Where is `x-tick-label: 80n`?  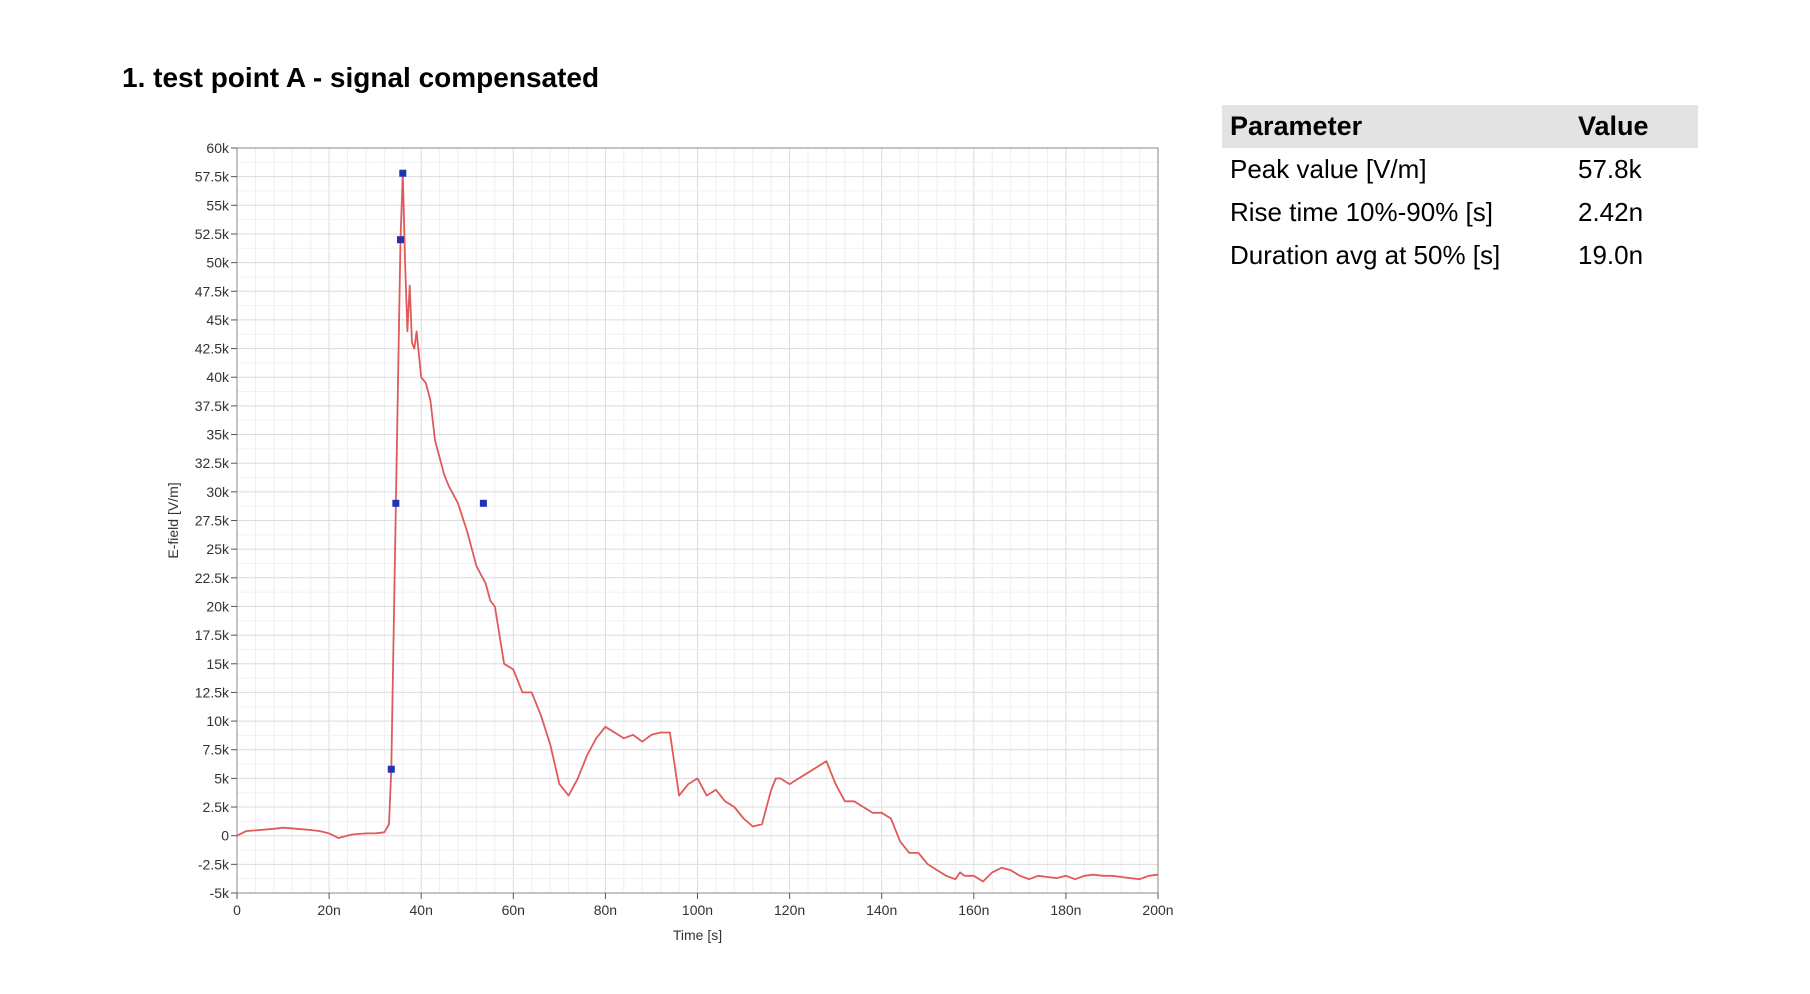
x-tick-label: 80n is located at coordinates (605, 910).